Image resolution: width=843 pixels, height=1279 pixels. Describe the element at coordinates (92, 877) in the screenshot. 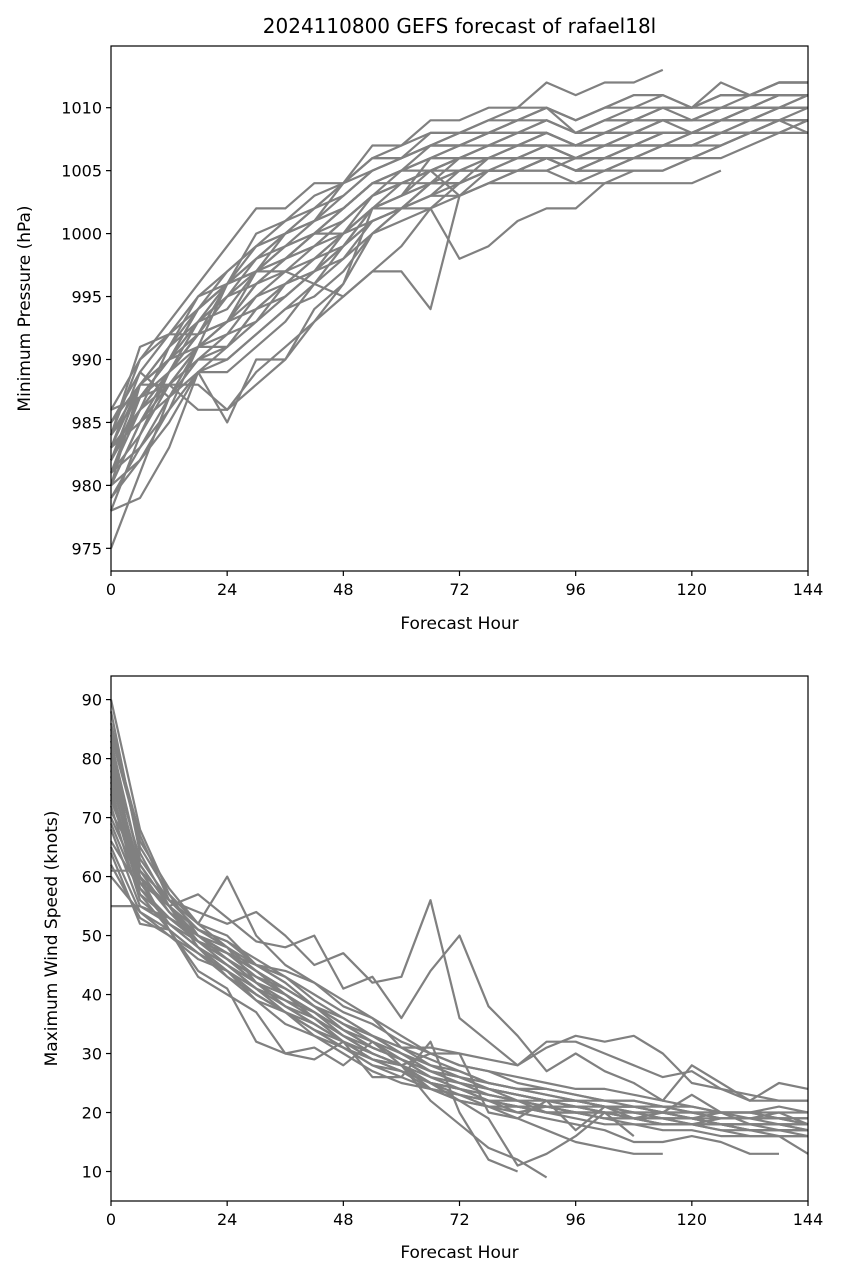

I see `wind-y-tick-label: 60` at that location.